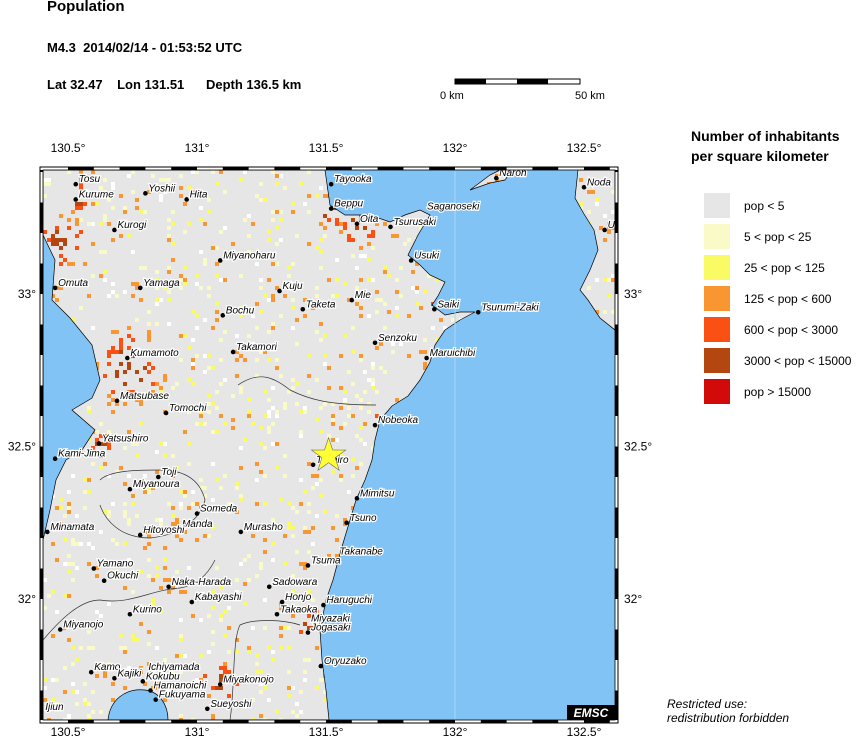 This screenshot has height=742, width=866. I want to click on city-marker: Mie, so click(361, 296).